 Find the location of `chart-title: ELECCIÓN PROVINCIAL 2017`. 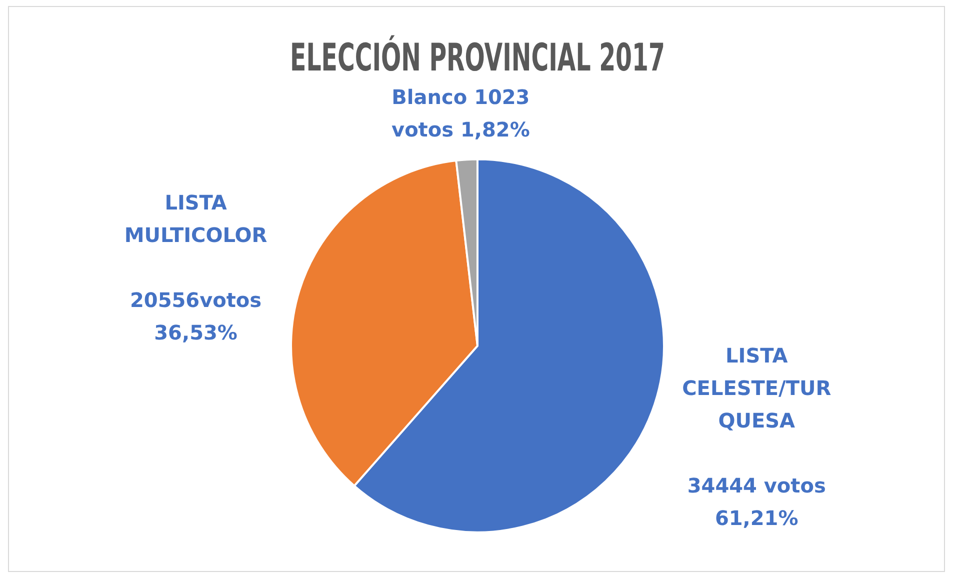

chart-title: ELECCIÓN PROVINCIAL 2017 is located at coordinates (477, 57).